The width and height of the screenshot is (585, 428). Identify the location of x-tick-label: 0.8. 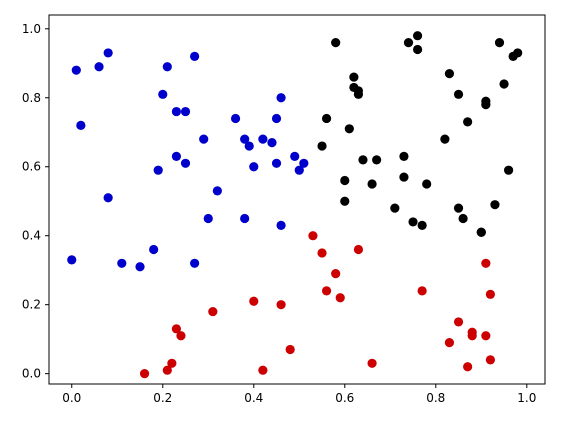
(435, 398).